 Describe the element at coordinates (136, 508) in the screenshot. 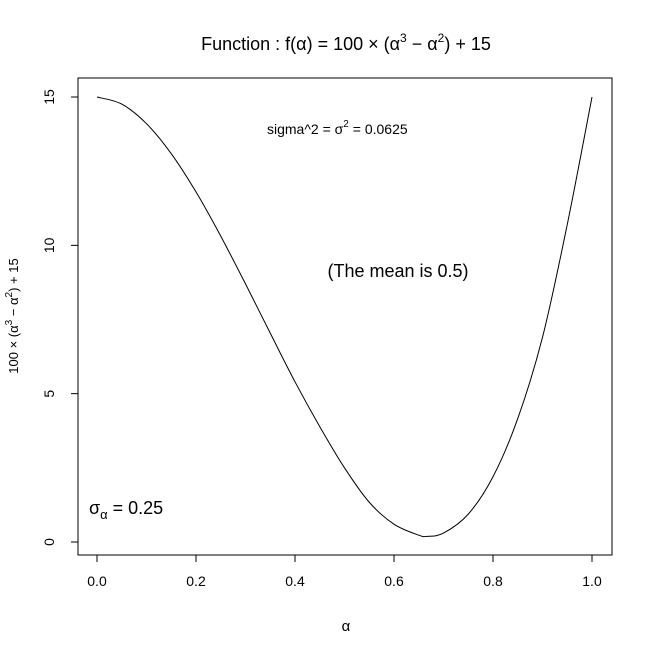

I see `anno-sigma-value: = 0.25` at that location.